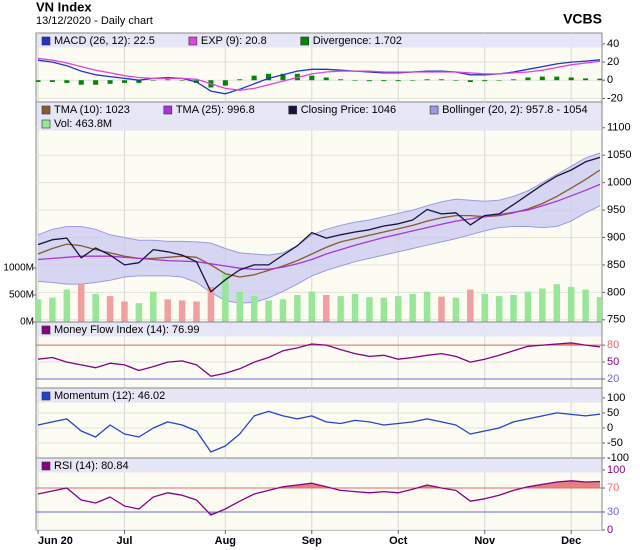 This screenshot has height=550, width=640. What do you see at coordinates (330, 496) in the screenshot?
I see `panel: 100 70 30 0 RSI (14): 80.84` at bounding box center [330, 496].